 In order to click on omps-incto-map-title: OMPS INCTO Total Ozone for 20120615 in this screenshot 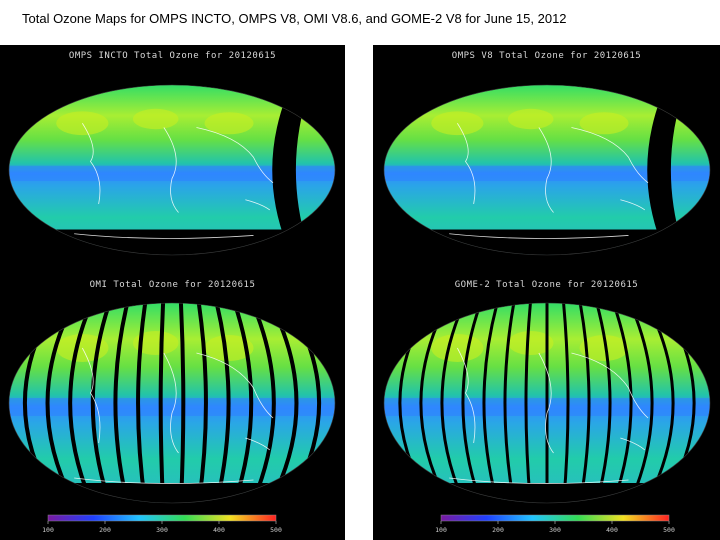, I will do `click(172, 56)`.